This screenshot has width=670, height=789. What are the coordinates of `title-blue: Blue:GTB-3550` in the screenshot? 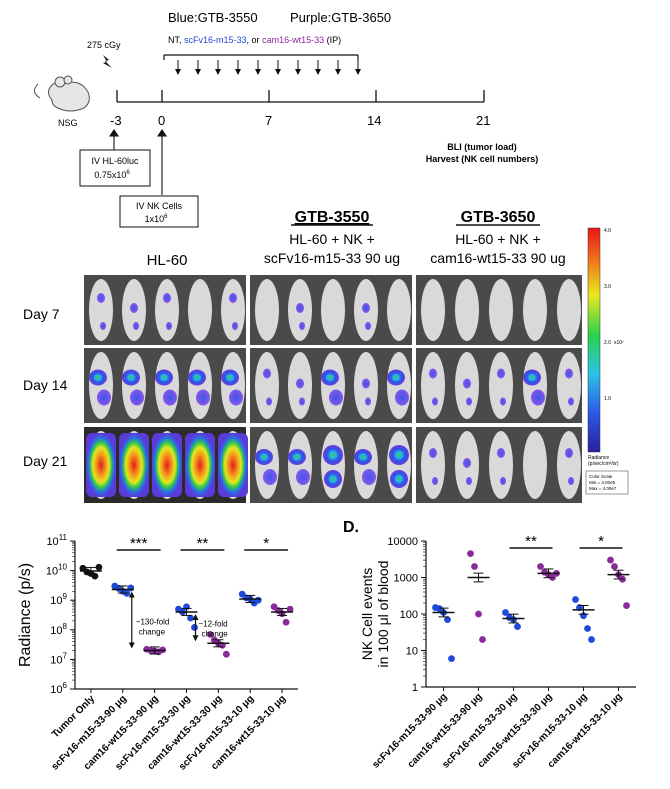 It's located at (213, 17).